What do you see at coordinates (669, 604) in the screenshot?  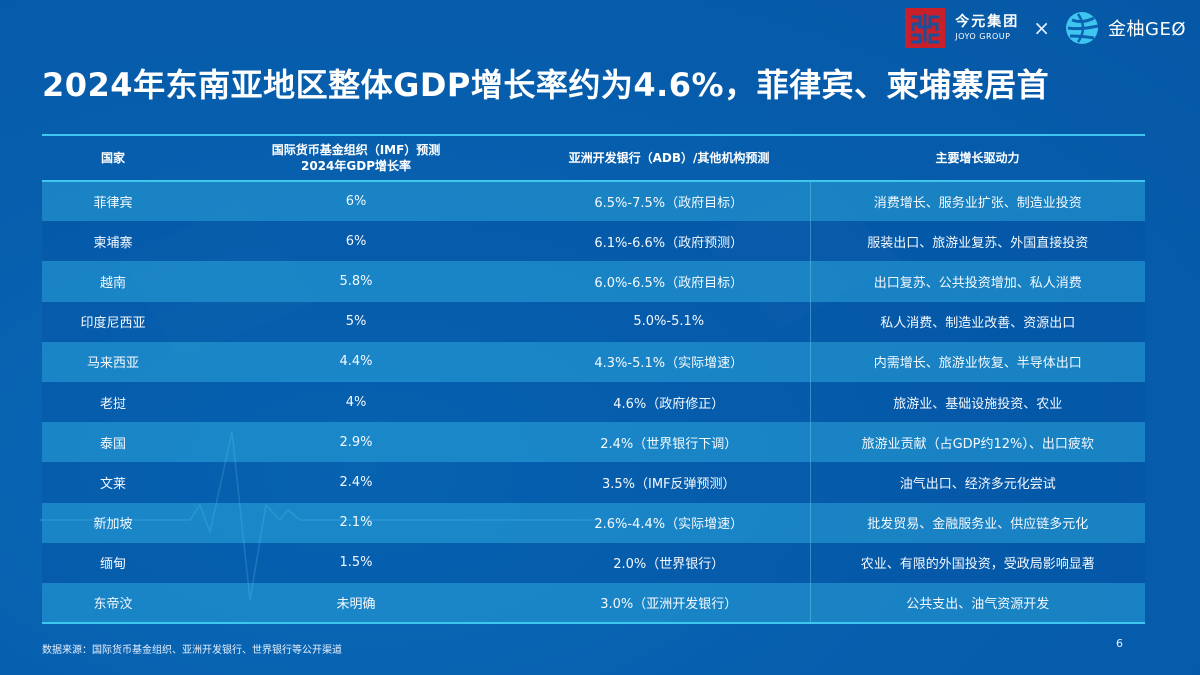 I see `cell-adb: 3.0%（亚洲开发银行）` at bounding box center [669, 604].